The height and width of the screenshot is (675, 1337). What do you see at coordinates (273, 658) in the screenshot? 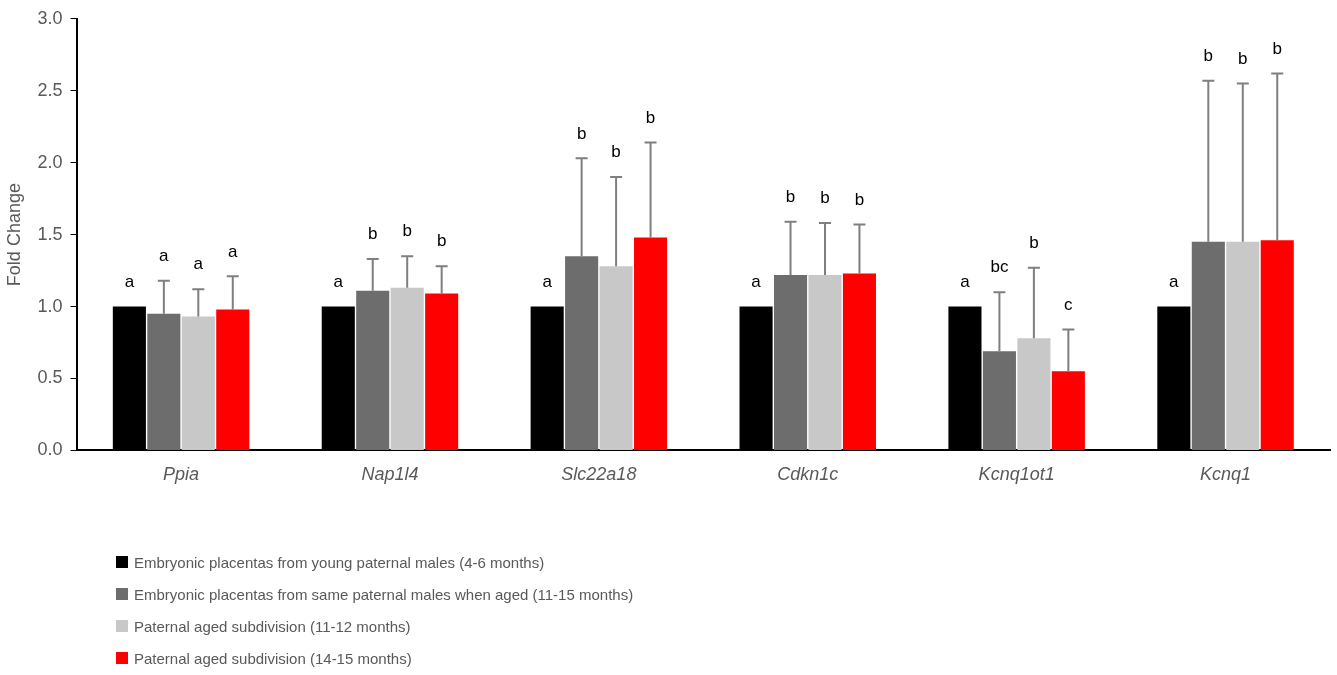
I see `legend-label: Paternal aged subdivision (14-15 months)` at bounding box center [273, 658].